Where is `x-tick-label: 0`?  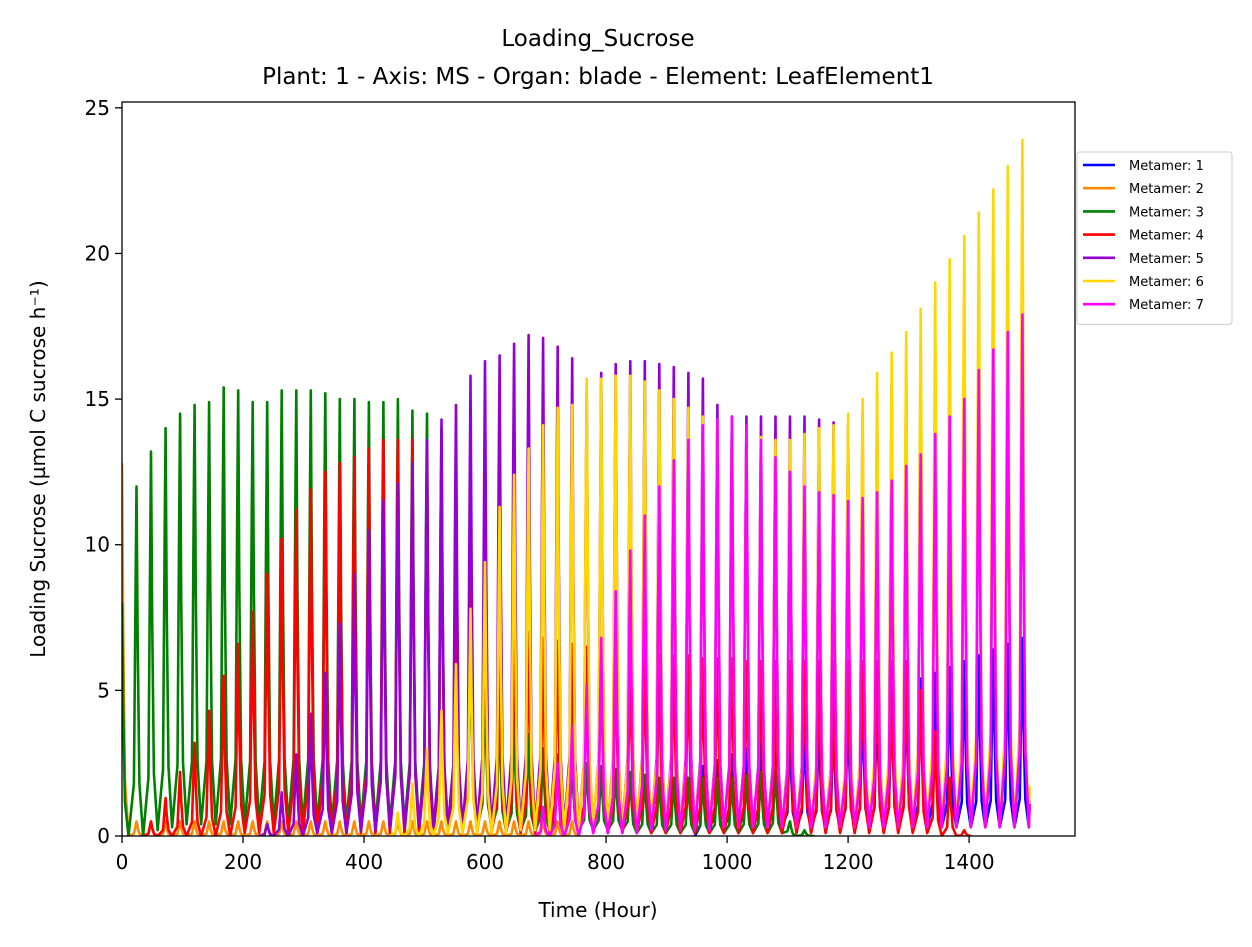 x-tick-label: 0 is located at coordinates (122, 862).